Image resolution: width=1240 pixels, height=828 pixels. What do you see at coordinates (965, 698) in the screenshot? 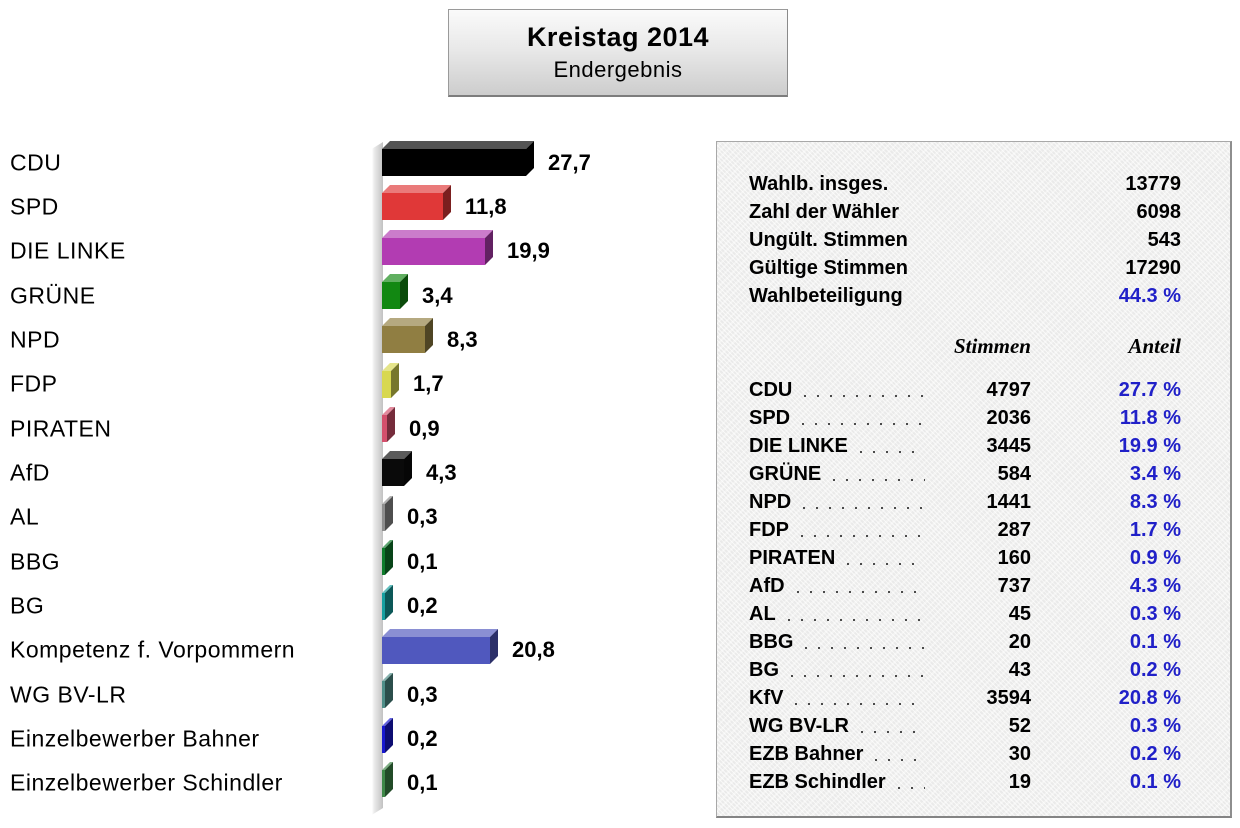
I see `table-row: KfV 3594 20.8 %` at bounding box center [965, 698].